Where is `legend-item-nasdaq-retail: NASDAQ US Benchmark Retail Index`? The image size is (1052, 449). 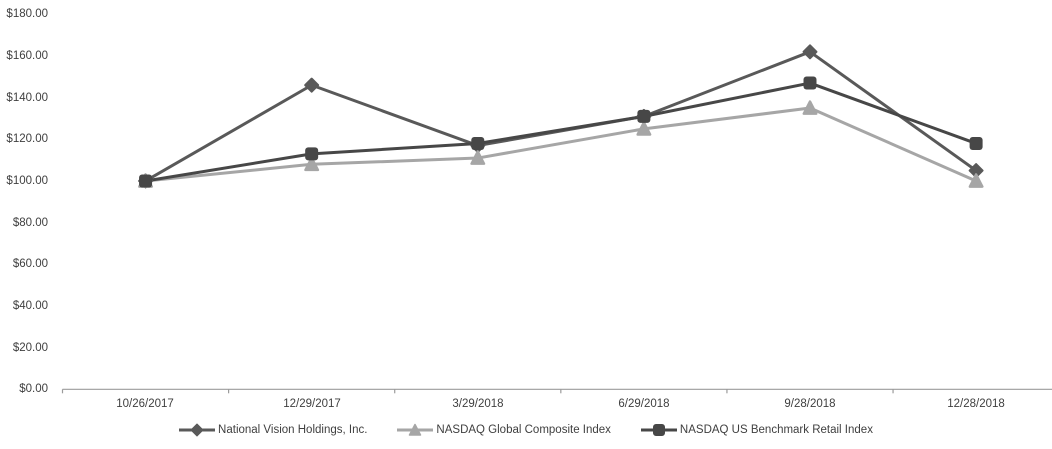 legend-item-nasdaq-retail: NASDAQ US Benchmark Retail Index is located at coordinates (756, 430).